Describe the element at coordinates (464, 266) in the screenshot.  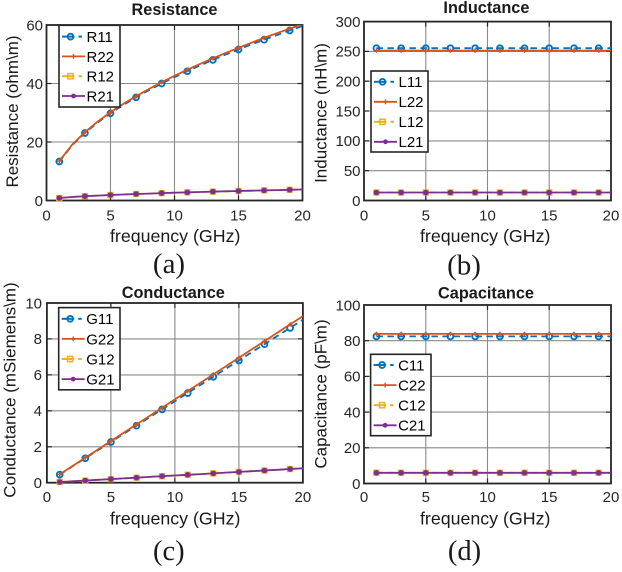
I see `svg-text: (b)` at that location.